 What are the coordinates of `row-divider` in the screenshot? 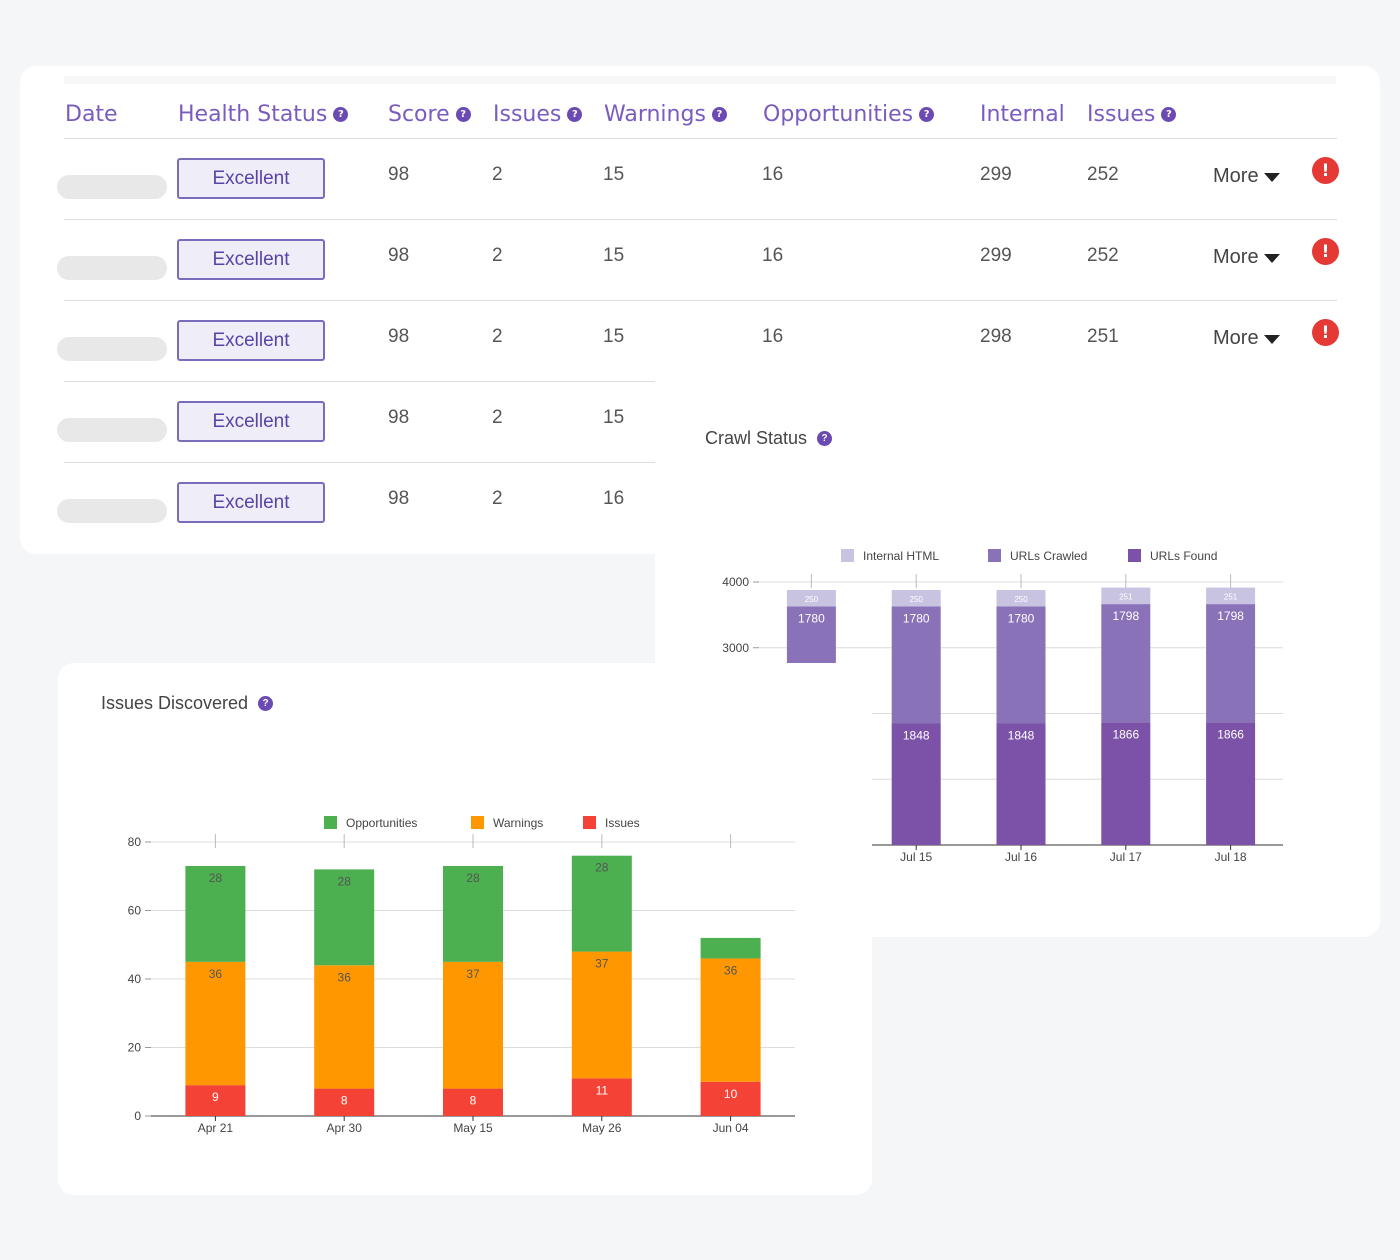 It's located at (700, 219).